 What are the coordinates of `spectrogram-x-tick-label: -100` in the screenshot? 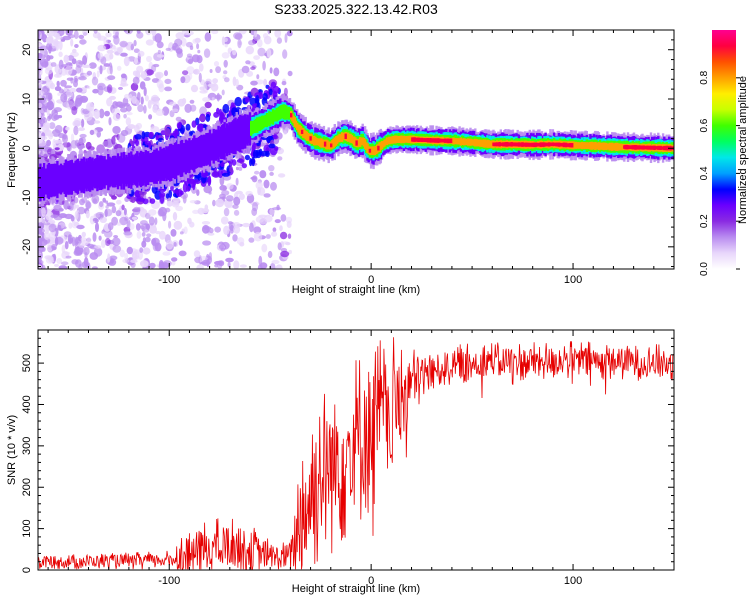 It's located at (169, 280).